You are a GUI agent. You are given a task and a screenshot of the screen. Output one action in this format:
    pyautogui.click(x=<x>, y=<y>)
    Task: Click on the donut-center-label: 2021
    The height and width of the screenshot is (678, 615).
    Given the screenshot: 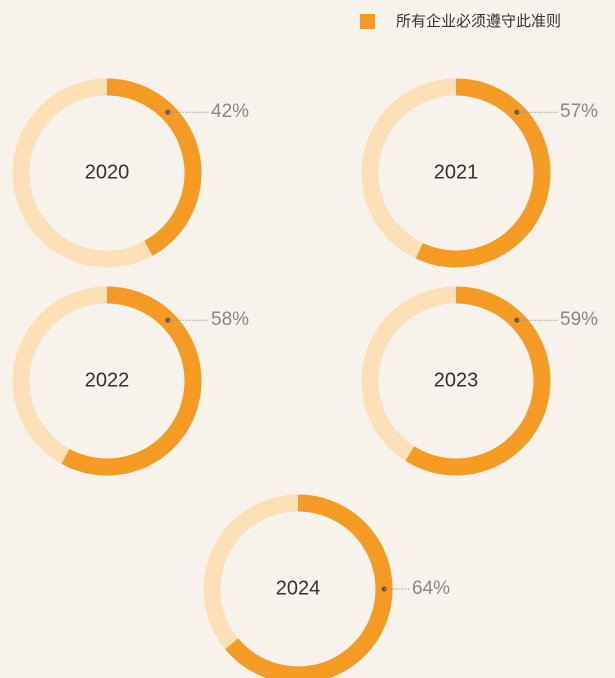 What is the action you would take?
    pyautogui.click(x=456, y=172)
    